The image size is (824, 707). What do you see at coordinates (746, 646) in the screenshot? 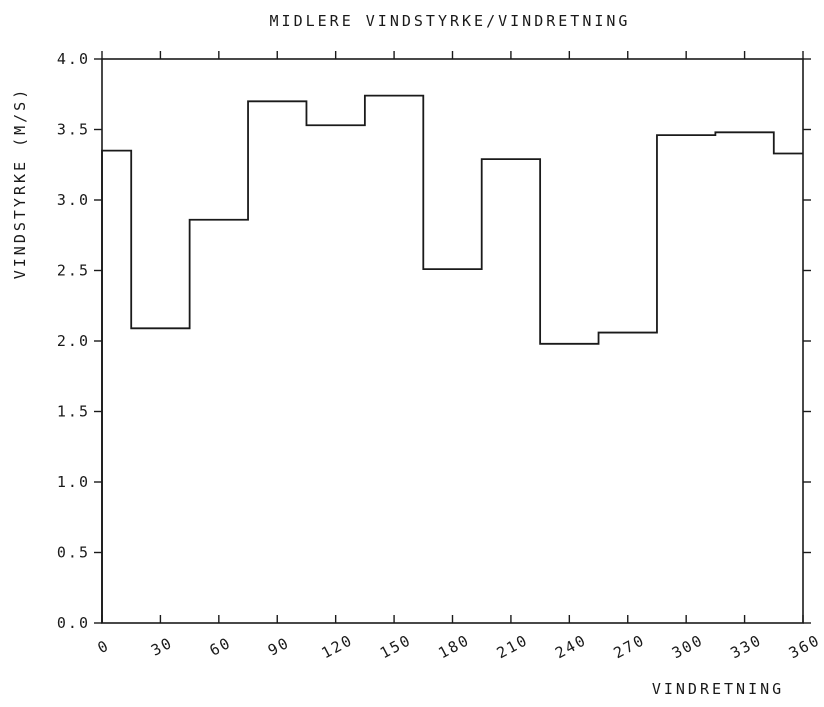
I see `x-tick-label: 330` at bounding box center [746, 646].